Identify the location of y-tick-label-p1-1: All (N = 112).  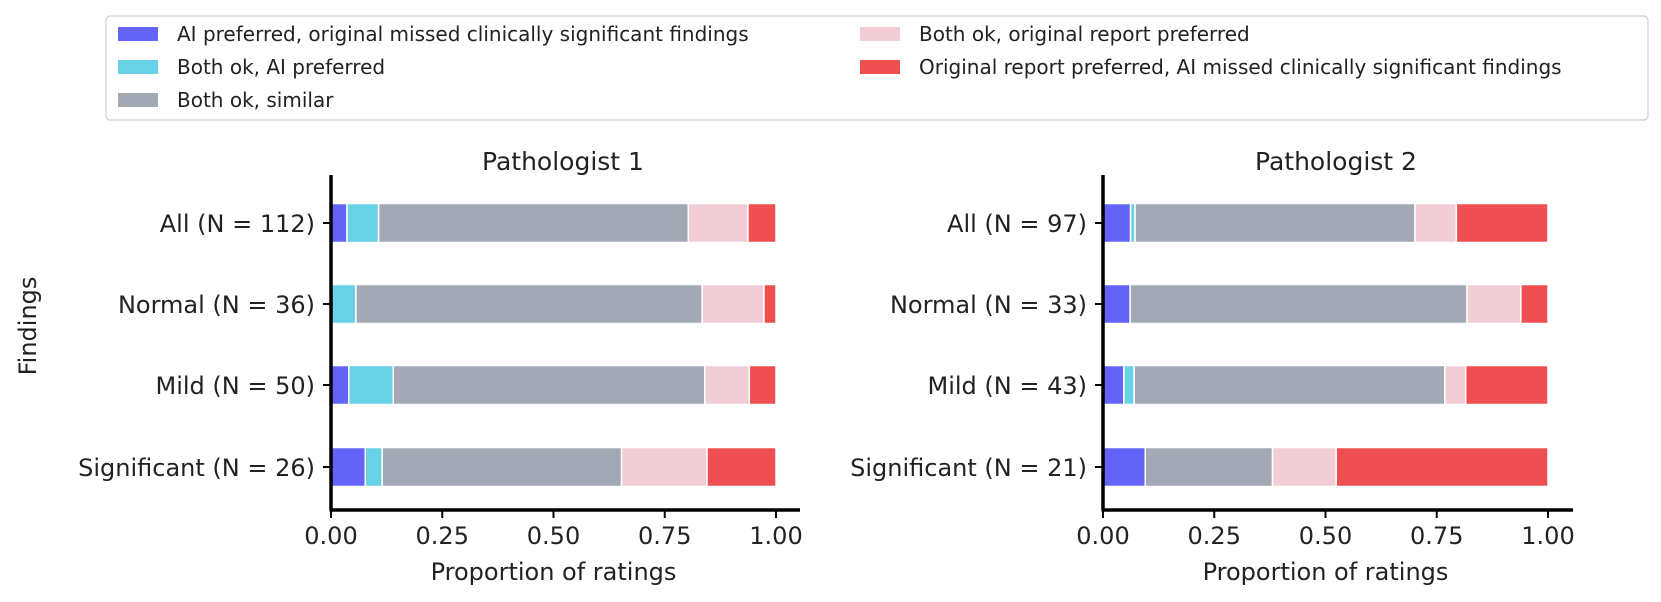
(237, 224).